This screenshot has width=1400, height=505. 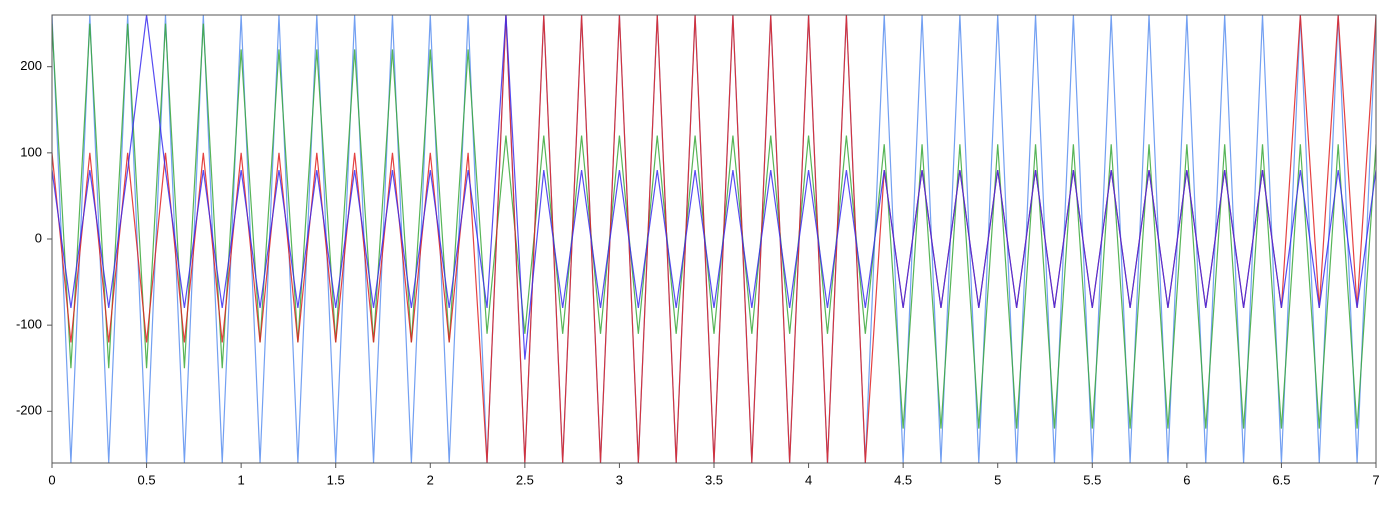 I want to click on x-tick-label: 6.5, so click(x=1281, y=479).